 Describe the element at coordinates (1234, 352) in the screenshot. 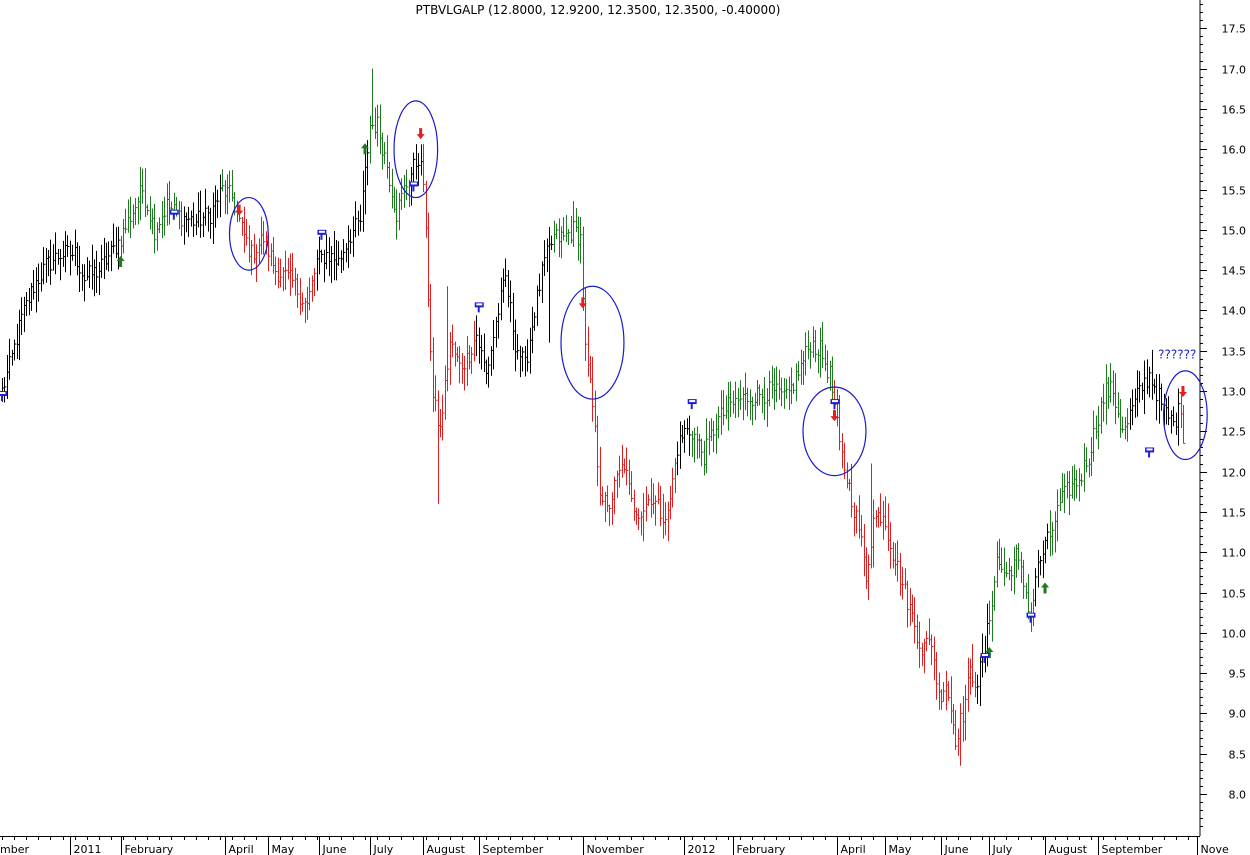

I see `y-tick-label: 13.5` at that location.